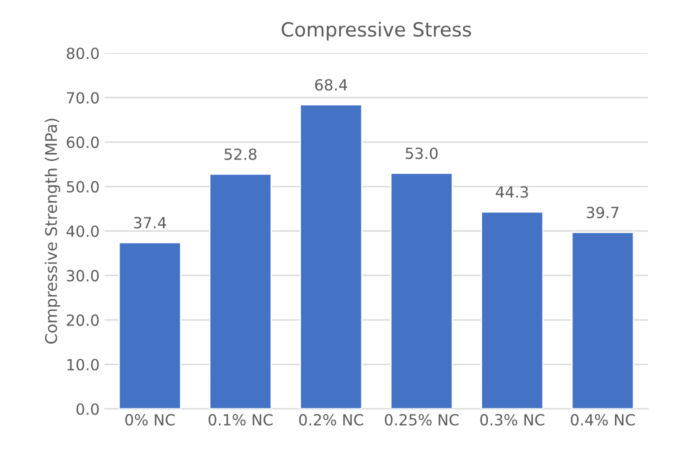 The height and width of the screenshot is (462, 675). I want to click on y-axis-title: Compressive Strength (MPa), so click(52, 231).